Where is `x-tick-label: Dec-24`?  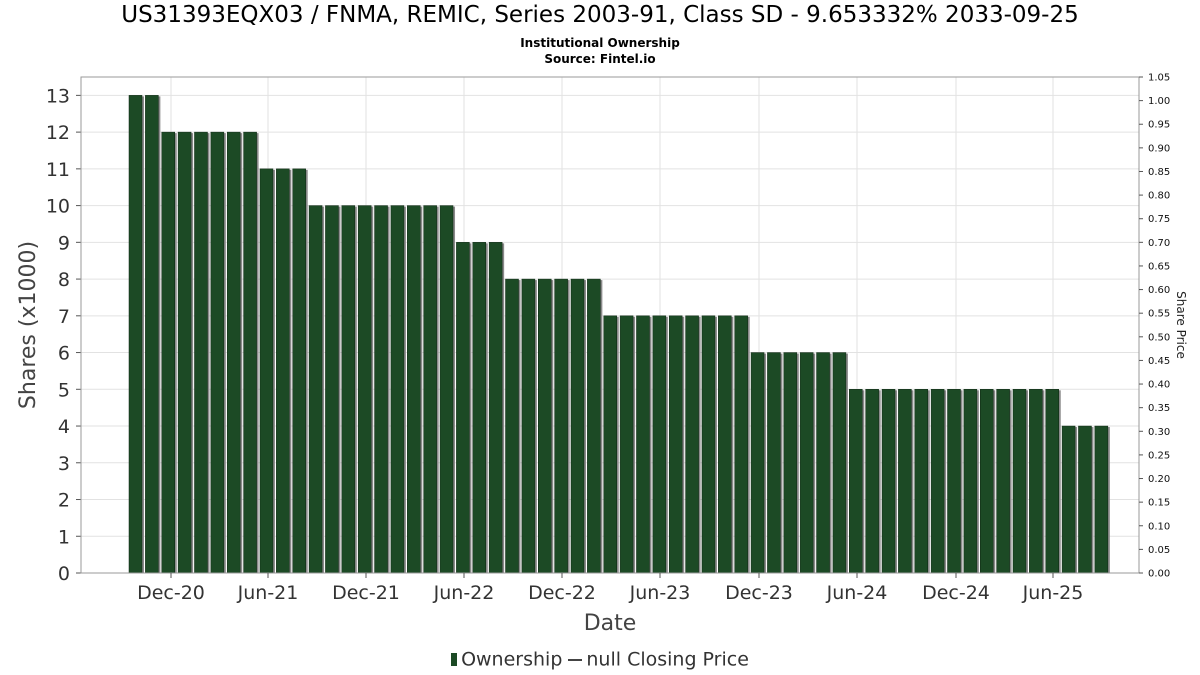
x-tick-label: Dec-24 is located at coordinates (956, 593).